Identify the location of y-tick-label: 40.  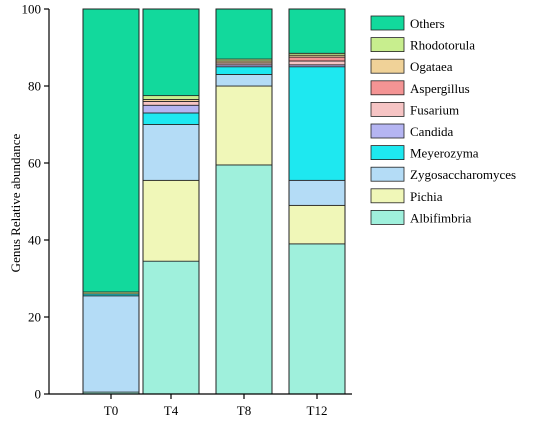
(34, 240).